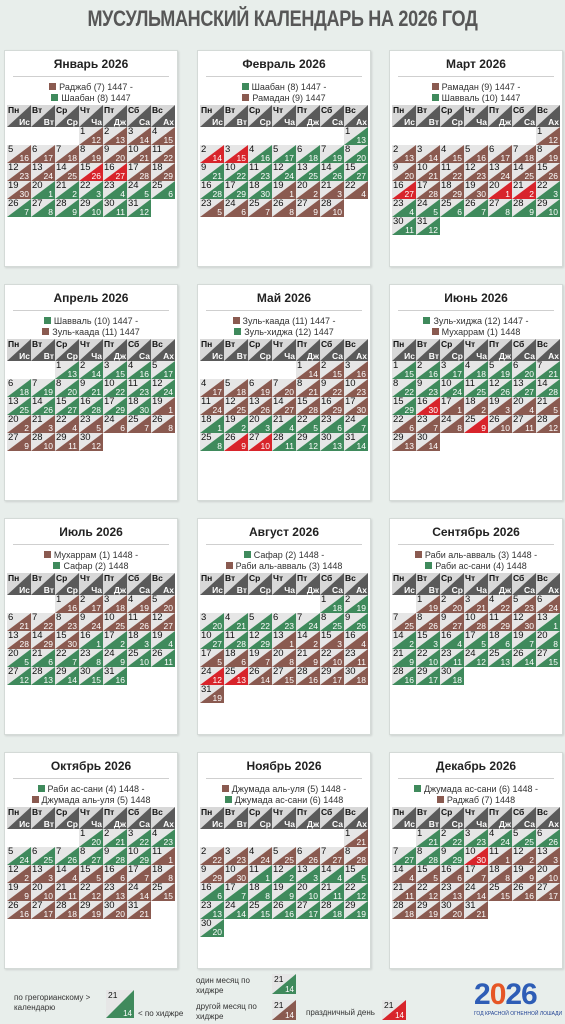 The height and width of the screenshot is (1024, 565). Describe the element at coordinates (492, 150) in the screenshot. I see `gregorian-day: 6` at that location.